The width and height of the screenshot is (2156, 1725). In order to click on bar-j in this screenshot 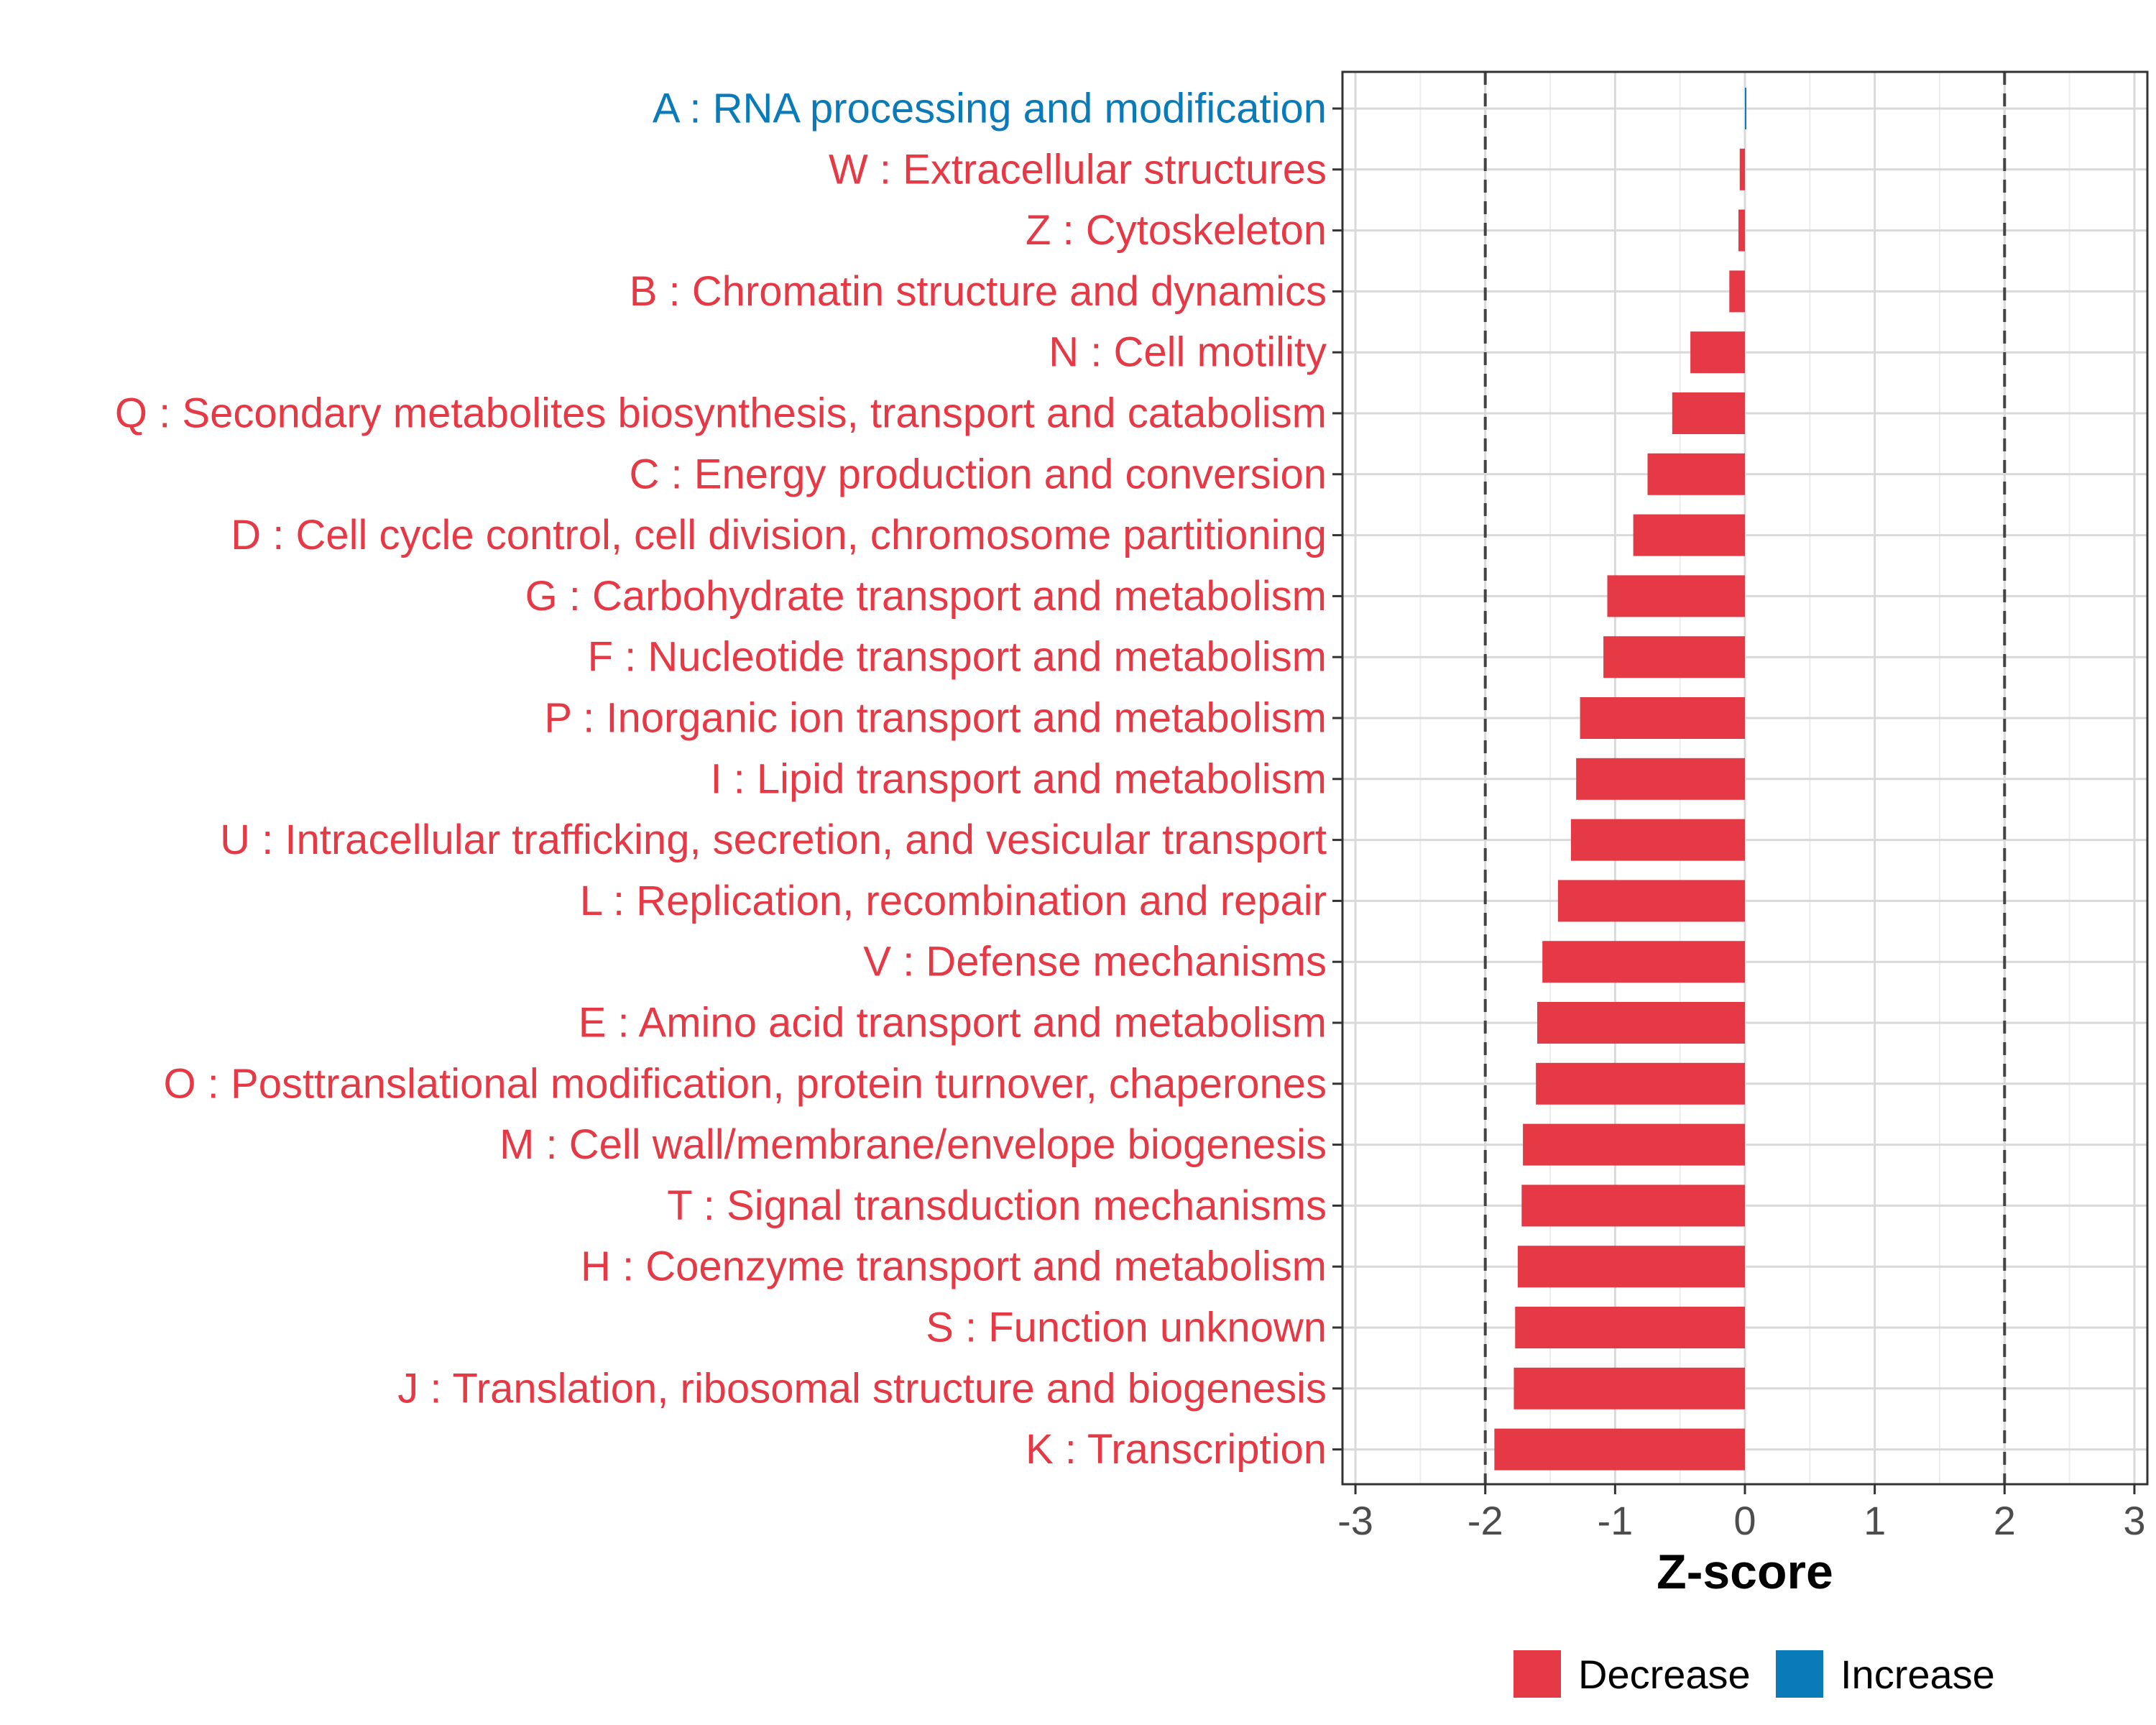, I will do `click(1630, 1388)`.